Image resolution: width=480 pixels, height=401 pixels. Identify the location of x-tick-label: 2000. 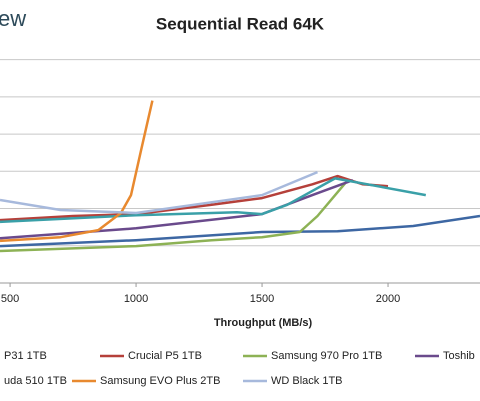
(388, 299).